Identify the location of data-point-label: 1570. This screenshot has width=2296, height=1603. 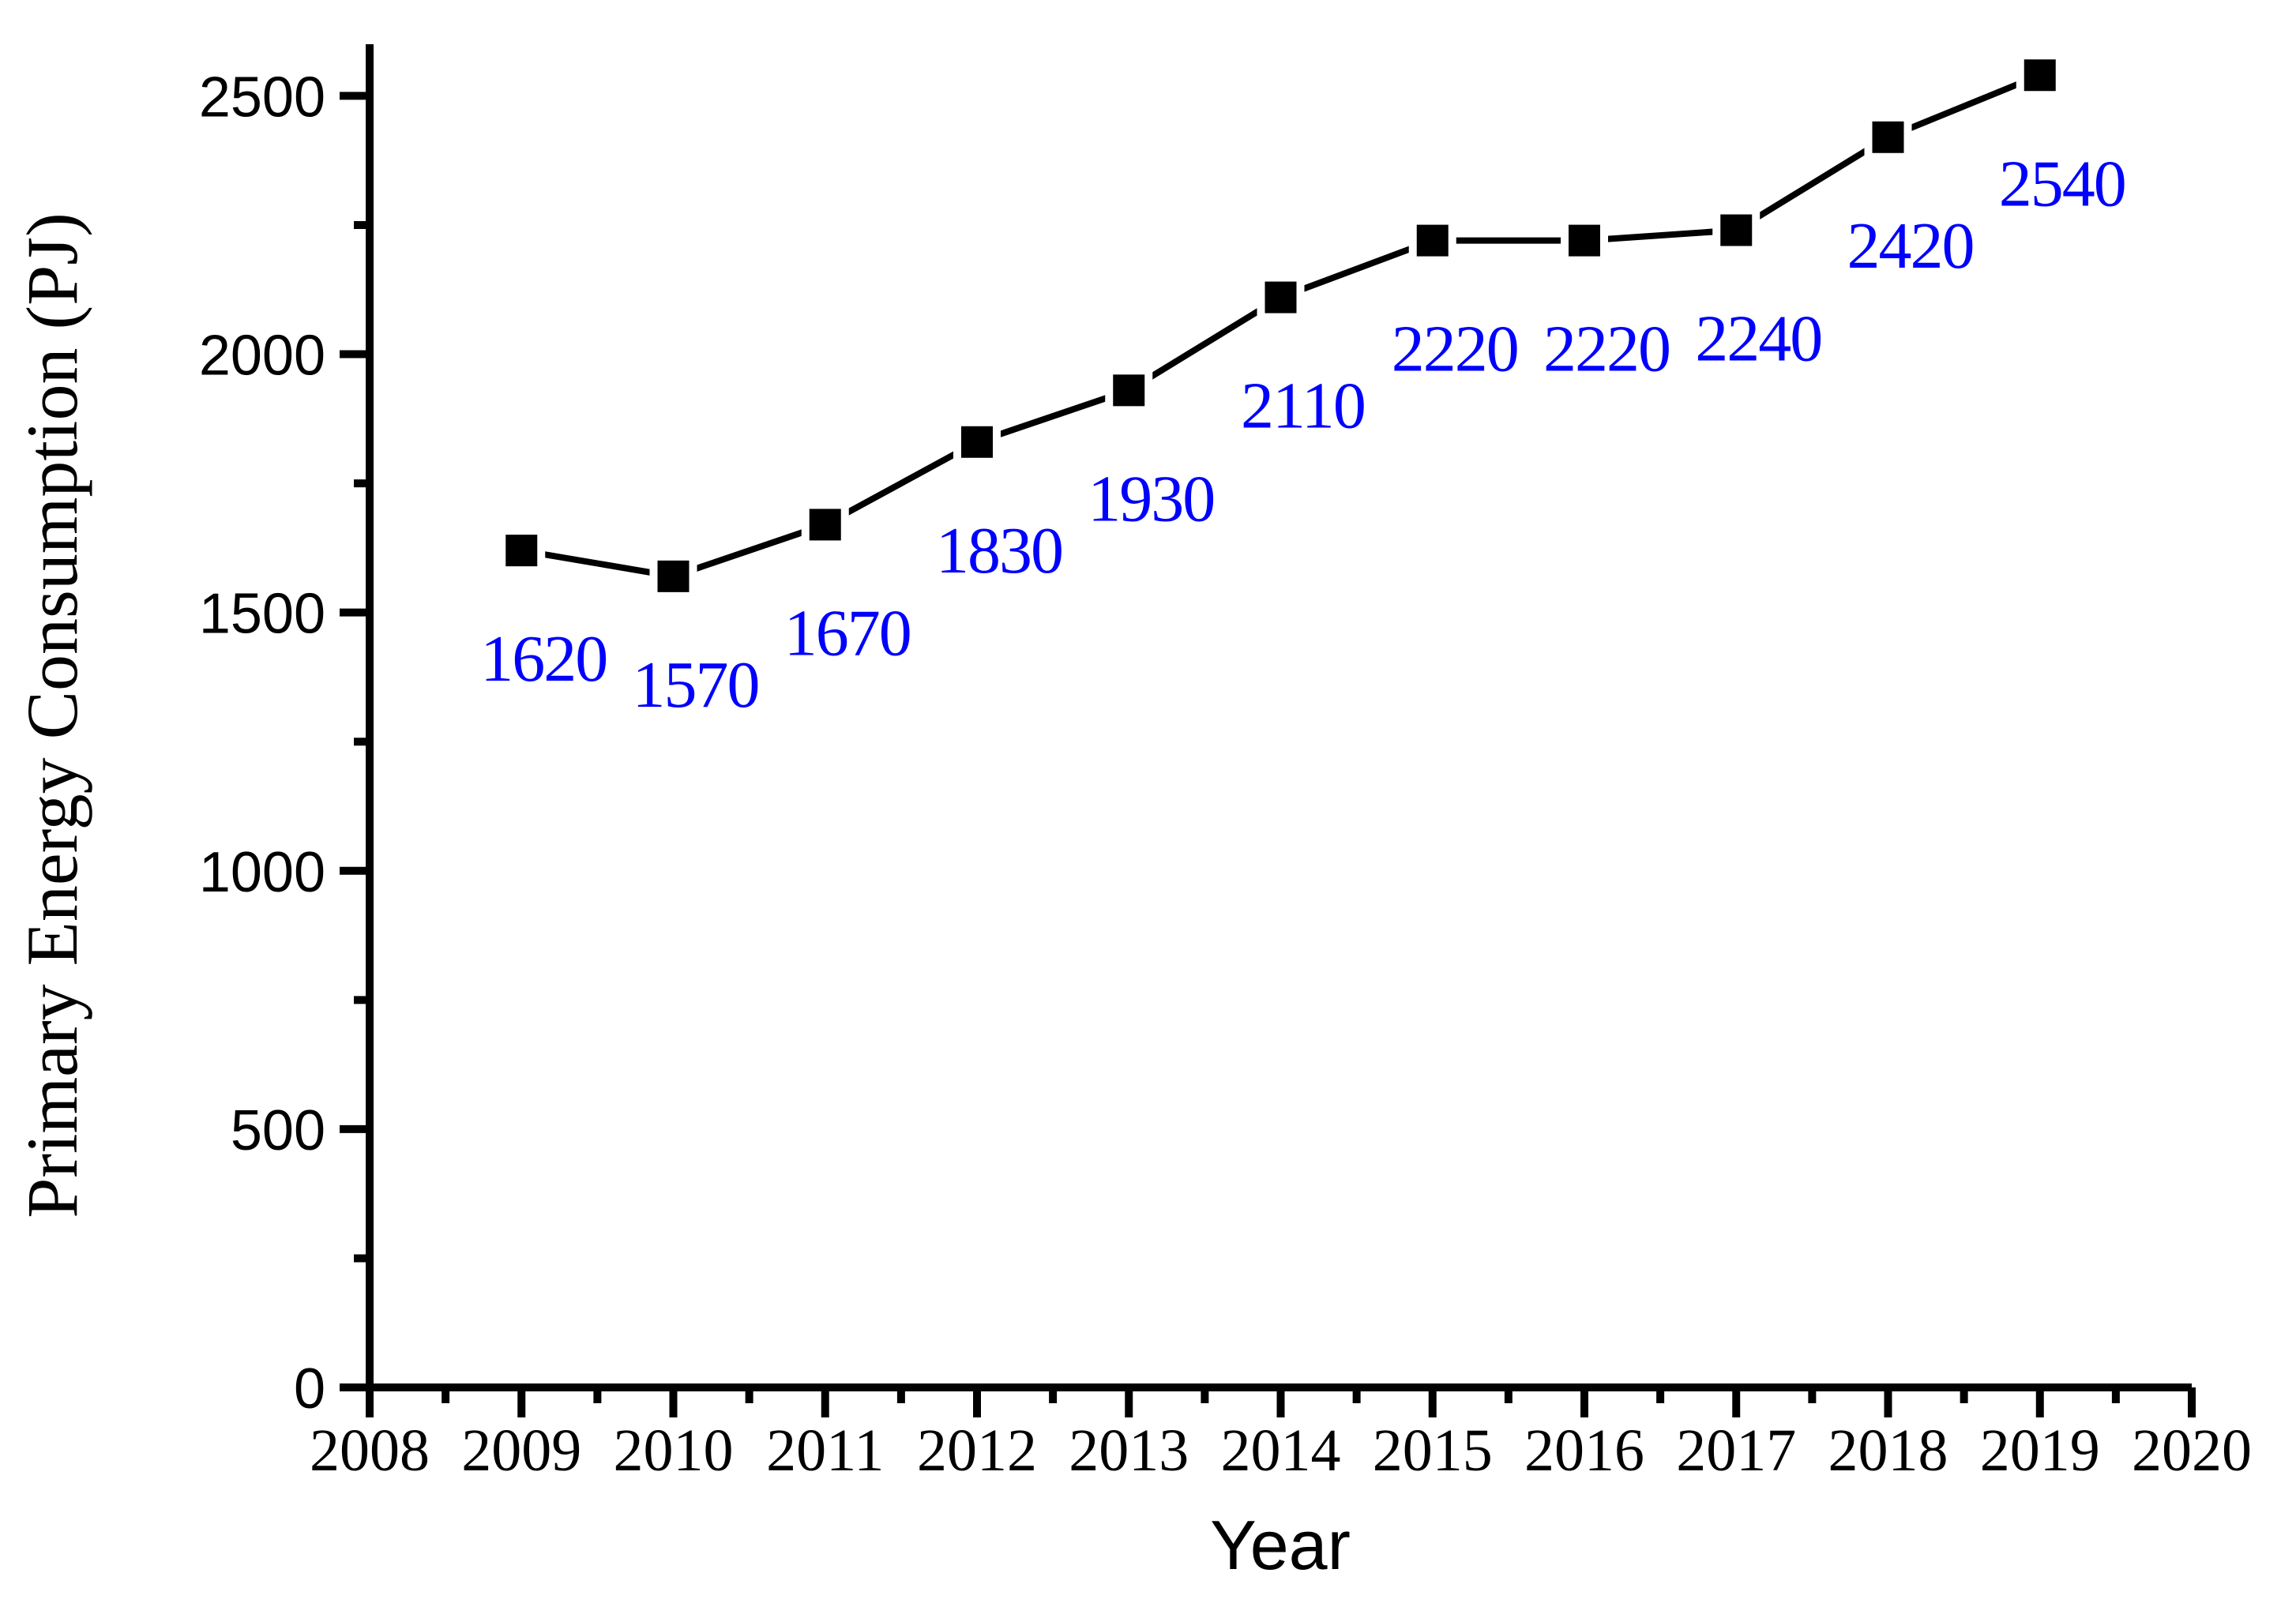
(696, 685).